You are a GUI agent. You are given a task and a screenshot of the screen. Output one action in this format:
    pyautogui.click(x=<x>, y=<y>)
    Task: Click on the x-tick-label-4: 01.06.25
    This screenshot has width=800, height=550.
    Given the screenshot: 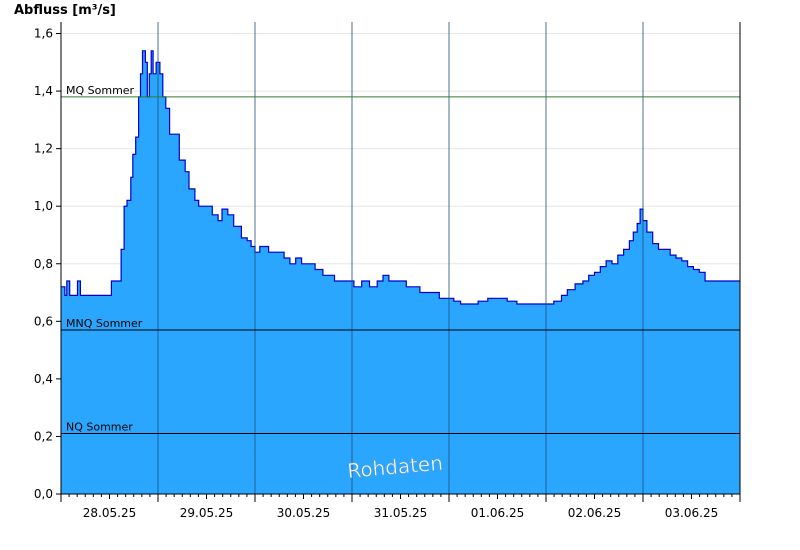 What is the action you would take?
    pyautogui.click(x=497, y=513)
    